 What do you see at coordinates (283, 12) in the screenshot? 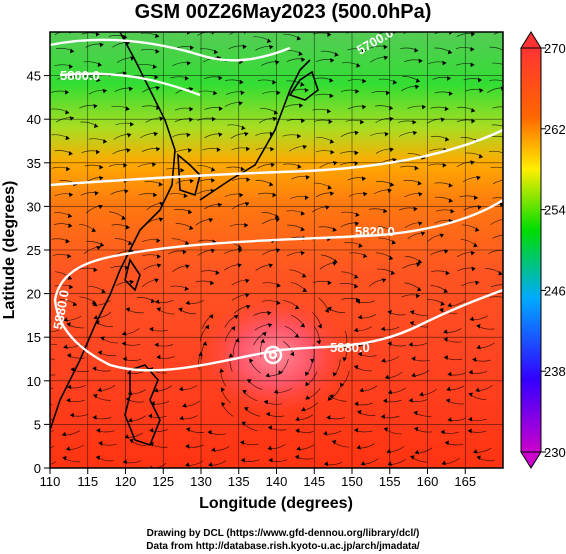
I see `map-title: GSM 00Z26May2023 (500.0hPa)` at bounding box center [283, 12].